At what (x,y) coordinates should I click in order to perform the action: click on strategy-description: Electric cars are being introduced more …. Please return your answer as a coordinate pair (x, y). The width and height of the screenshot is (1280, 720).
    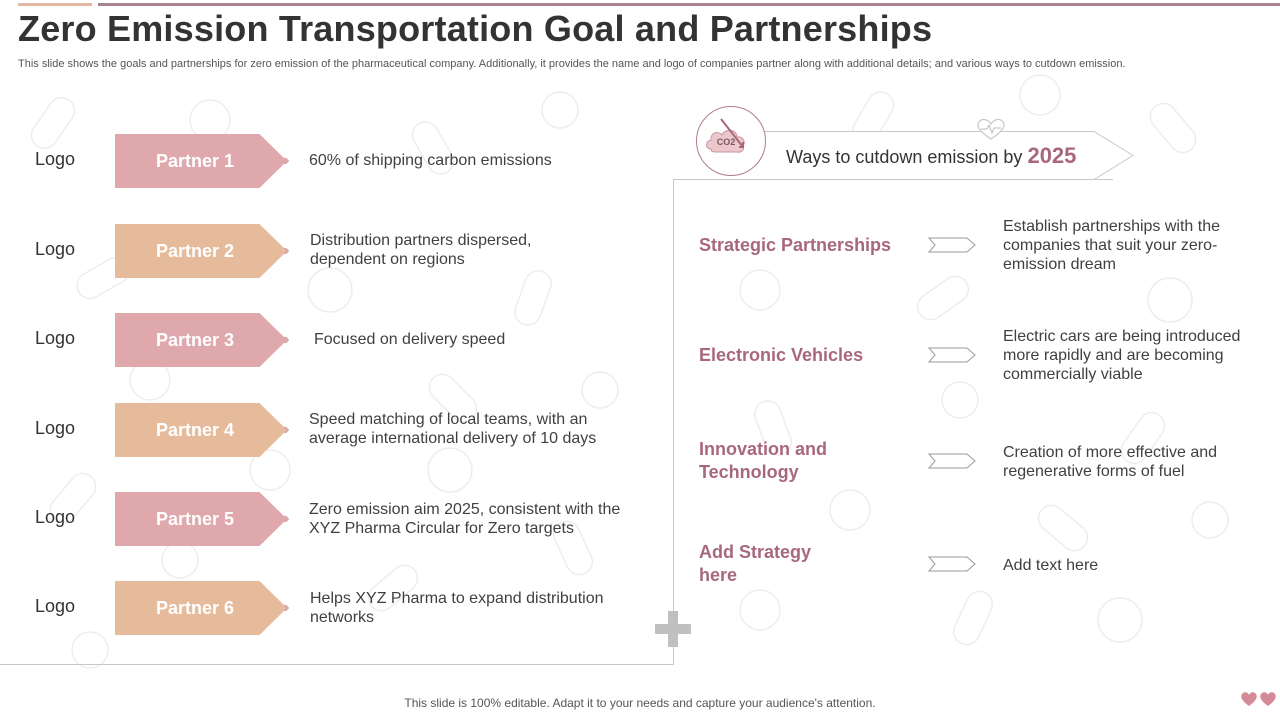
    Looking at the image, I should click on (1122, 355).